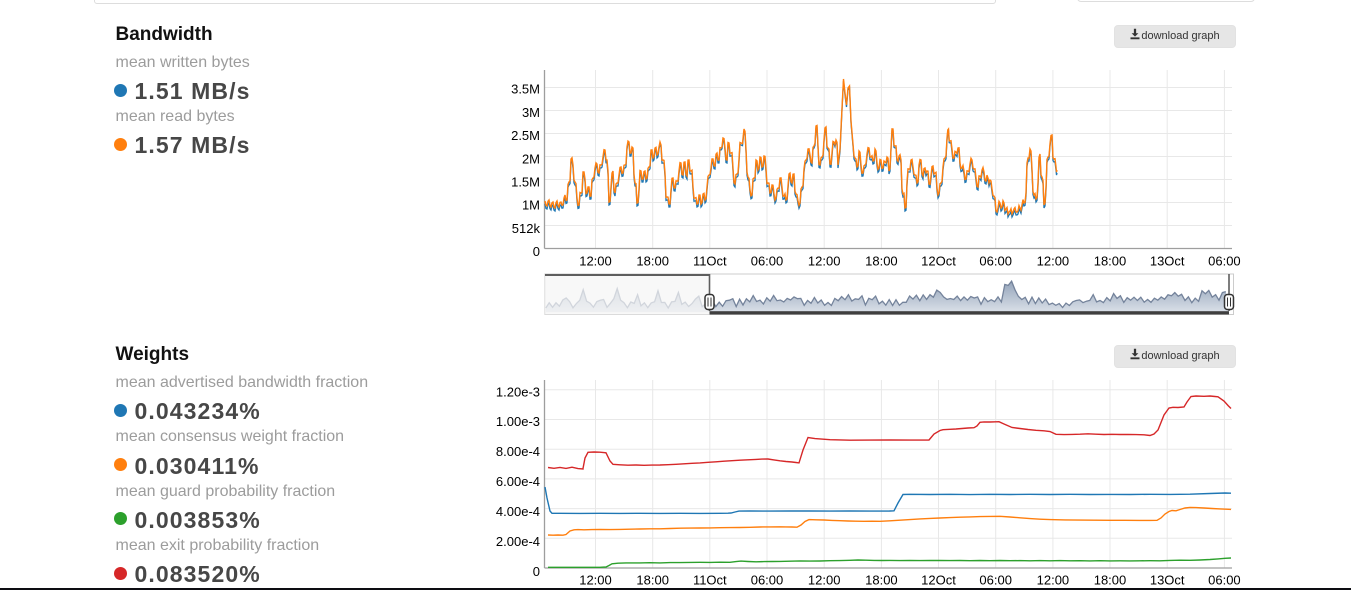  What do you see at coordinates (531, 205) in the screenshot?
I see `svg-text: 1M` at bounding box center [531, 205].